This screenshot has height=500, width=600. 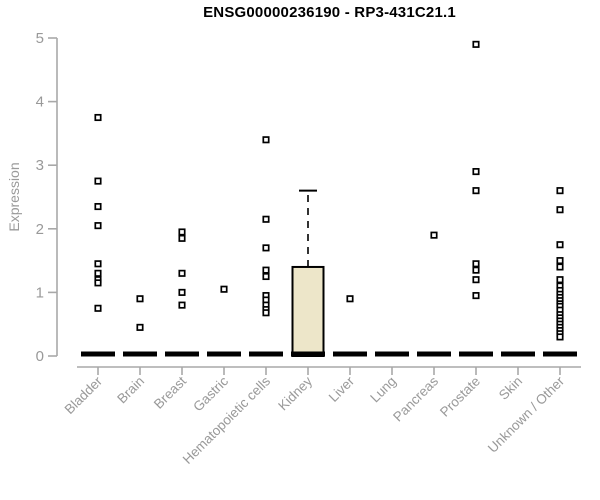 I want to click on chart-title: ENSG00000236190 - RP3-431C21.1, so click(x=329, y=12).